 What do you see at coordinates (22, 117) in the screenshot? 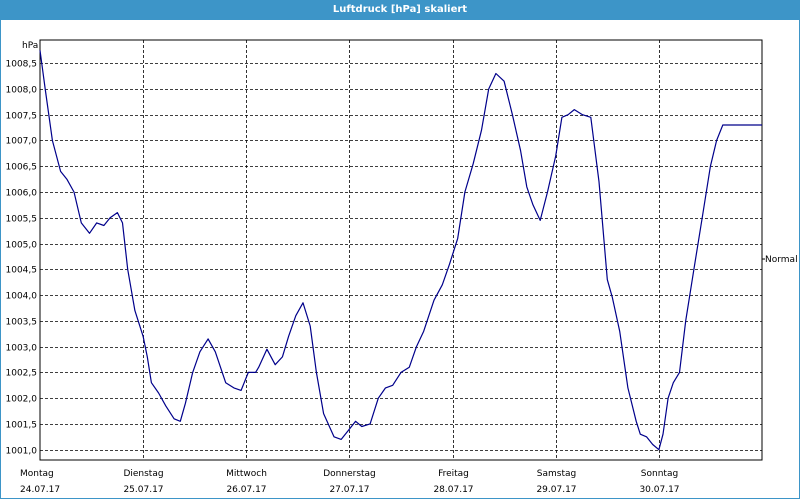
I see `y-tick-label: 1007,5` at bounding box center [22, 117].